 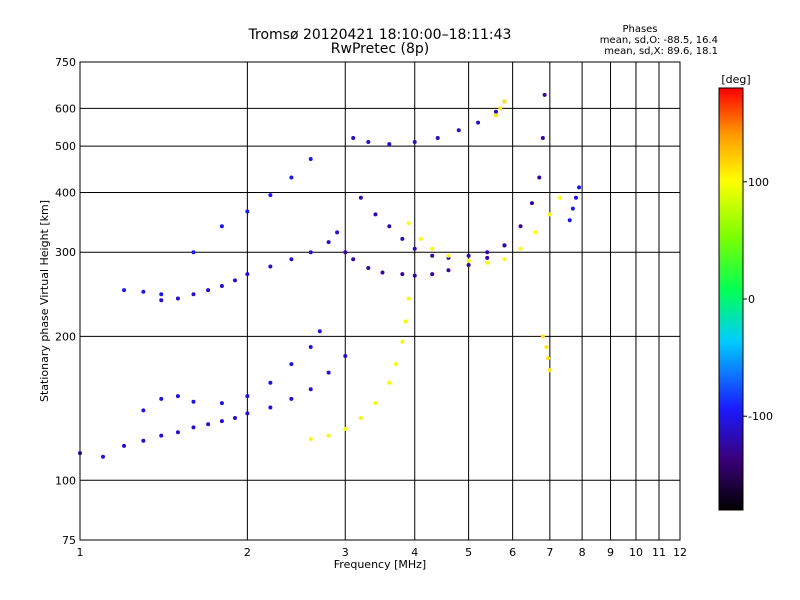 What do you see at coordinates (345, 552) in the screenshot?
I see `x-minor-tick-label: 3` at bounding box center [345, 552].